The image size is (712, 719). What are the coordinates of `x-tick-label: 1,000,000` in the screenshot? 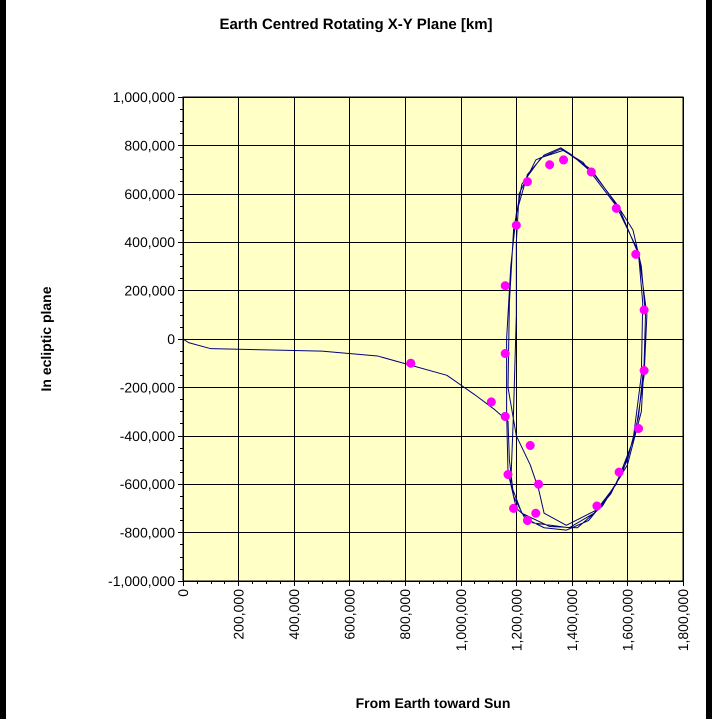 It's located at (460, 620).